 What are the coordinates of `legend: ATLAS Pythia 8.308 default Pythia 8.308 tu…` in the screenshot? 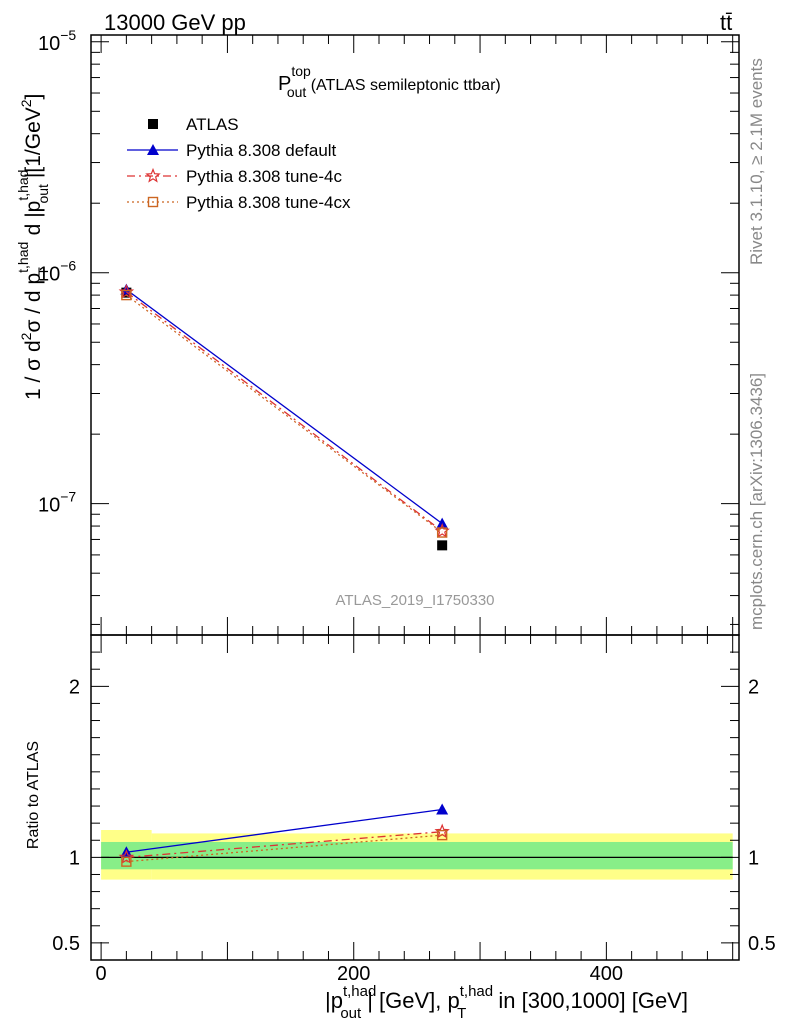 It's located at (239, 163).